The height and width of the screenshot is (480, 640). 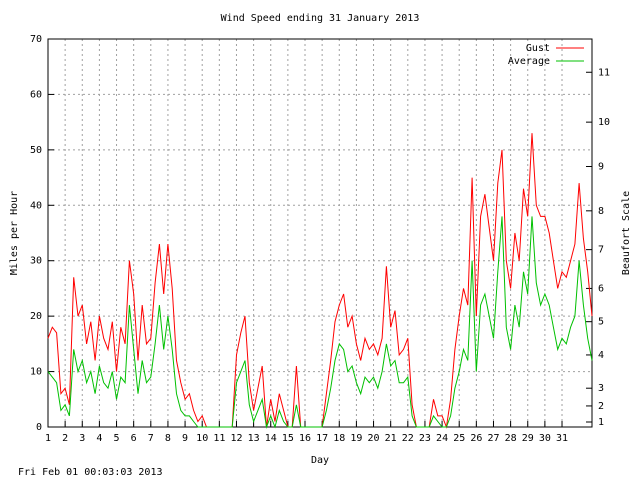 What do you see at coordinates (604, 72) in the screenshot?
I see `y2-tick-label: 11` at bounding box center [604, 72].